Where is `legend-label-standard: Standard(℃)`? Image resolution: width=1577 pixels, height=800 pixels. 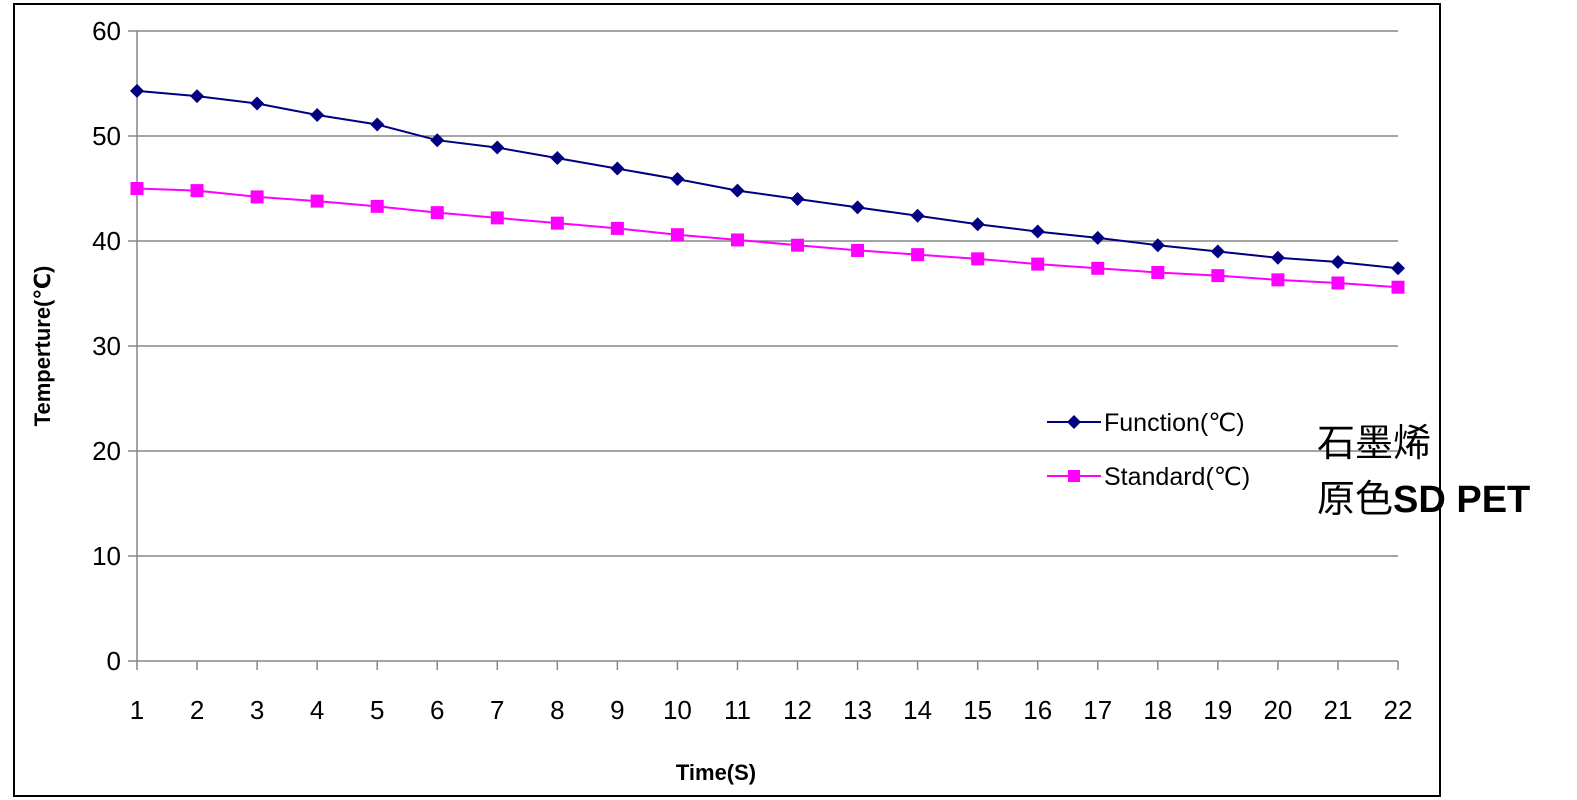
legend-label-standard: Standard(℃) is located at coordinates (1177, 477).